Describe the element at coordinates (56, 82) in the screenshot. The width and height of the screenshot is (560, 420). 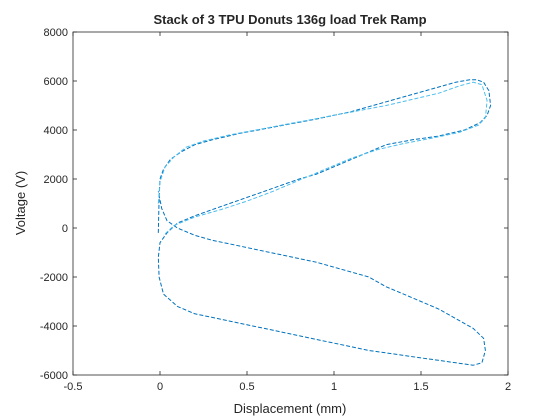
I see `y-tick-label: 6000` at that location.